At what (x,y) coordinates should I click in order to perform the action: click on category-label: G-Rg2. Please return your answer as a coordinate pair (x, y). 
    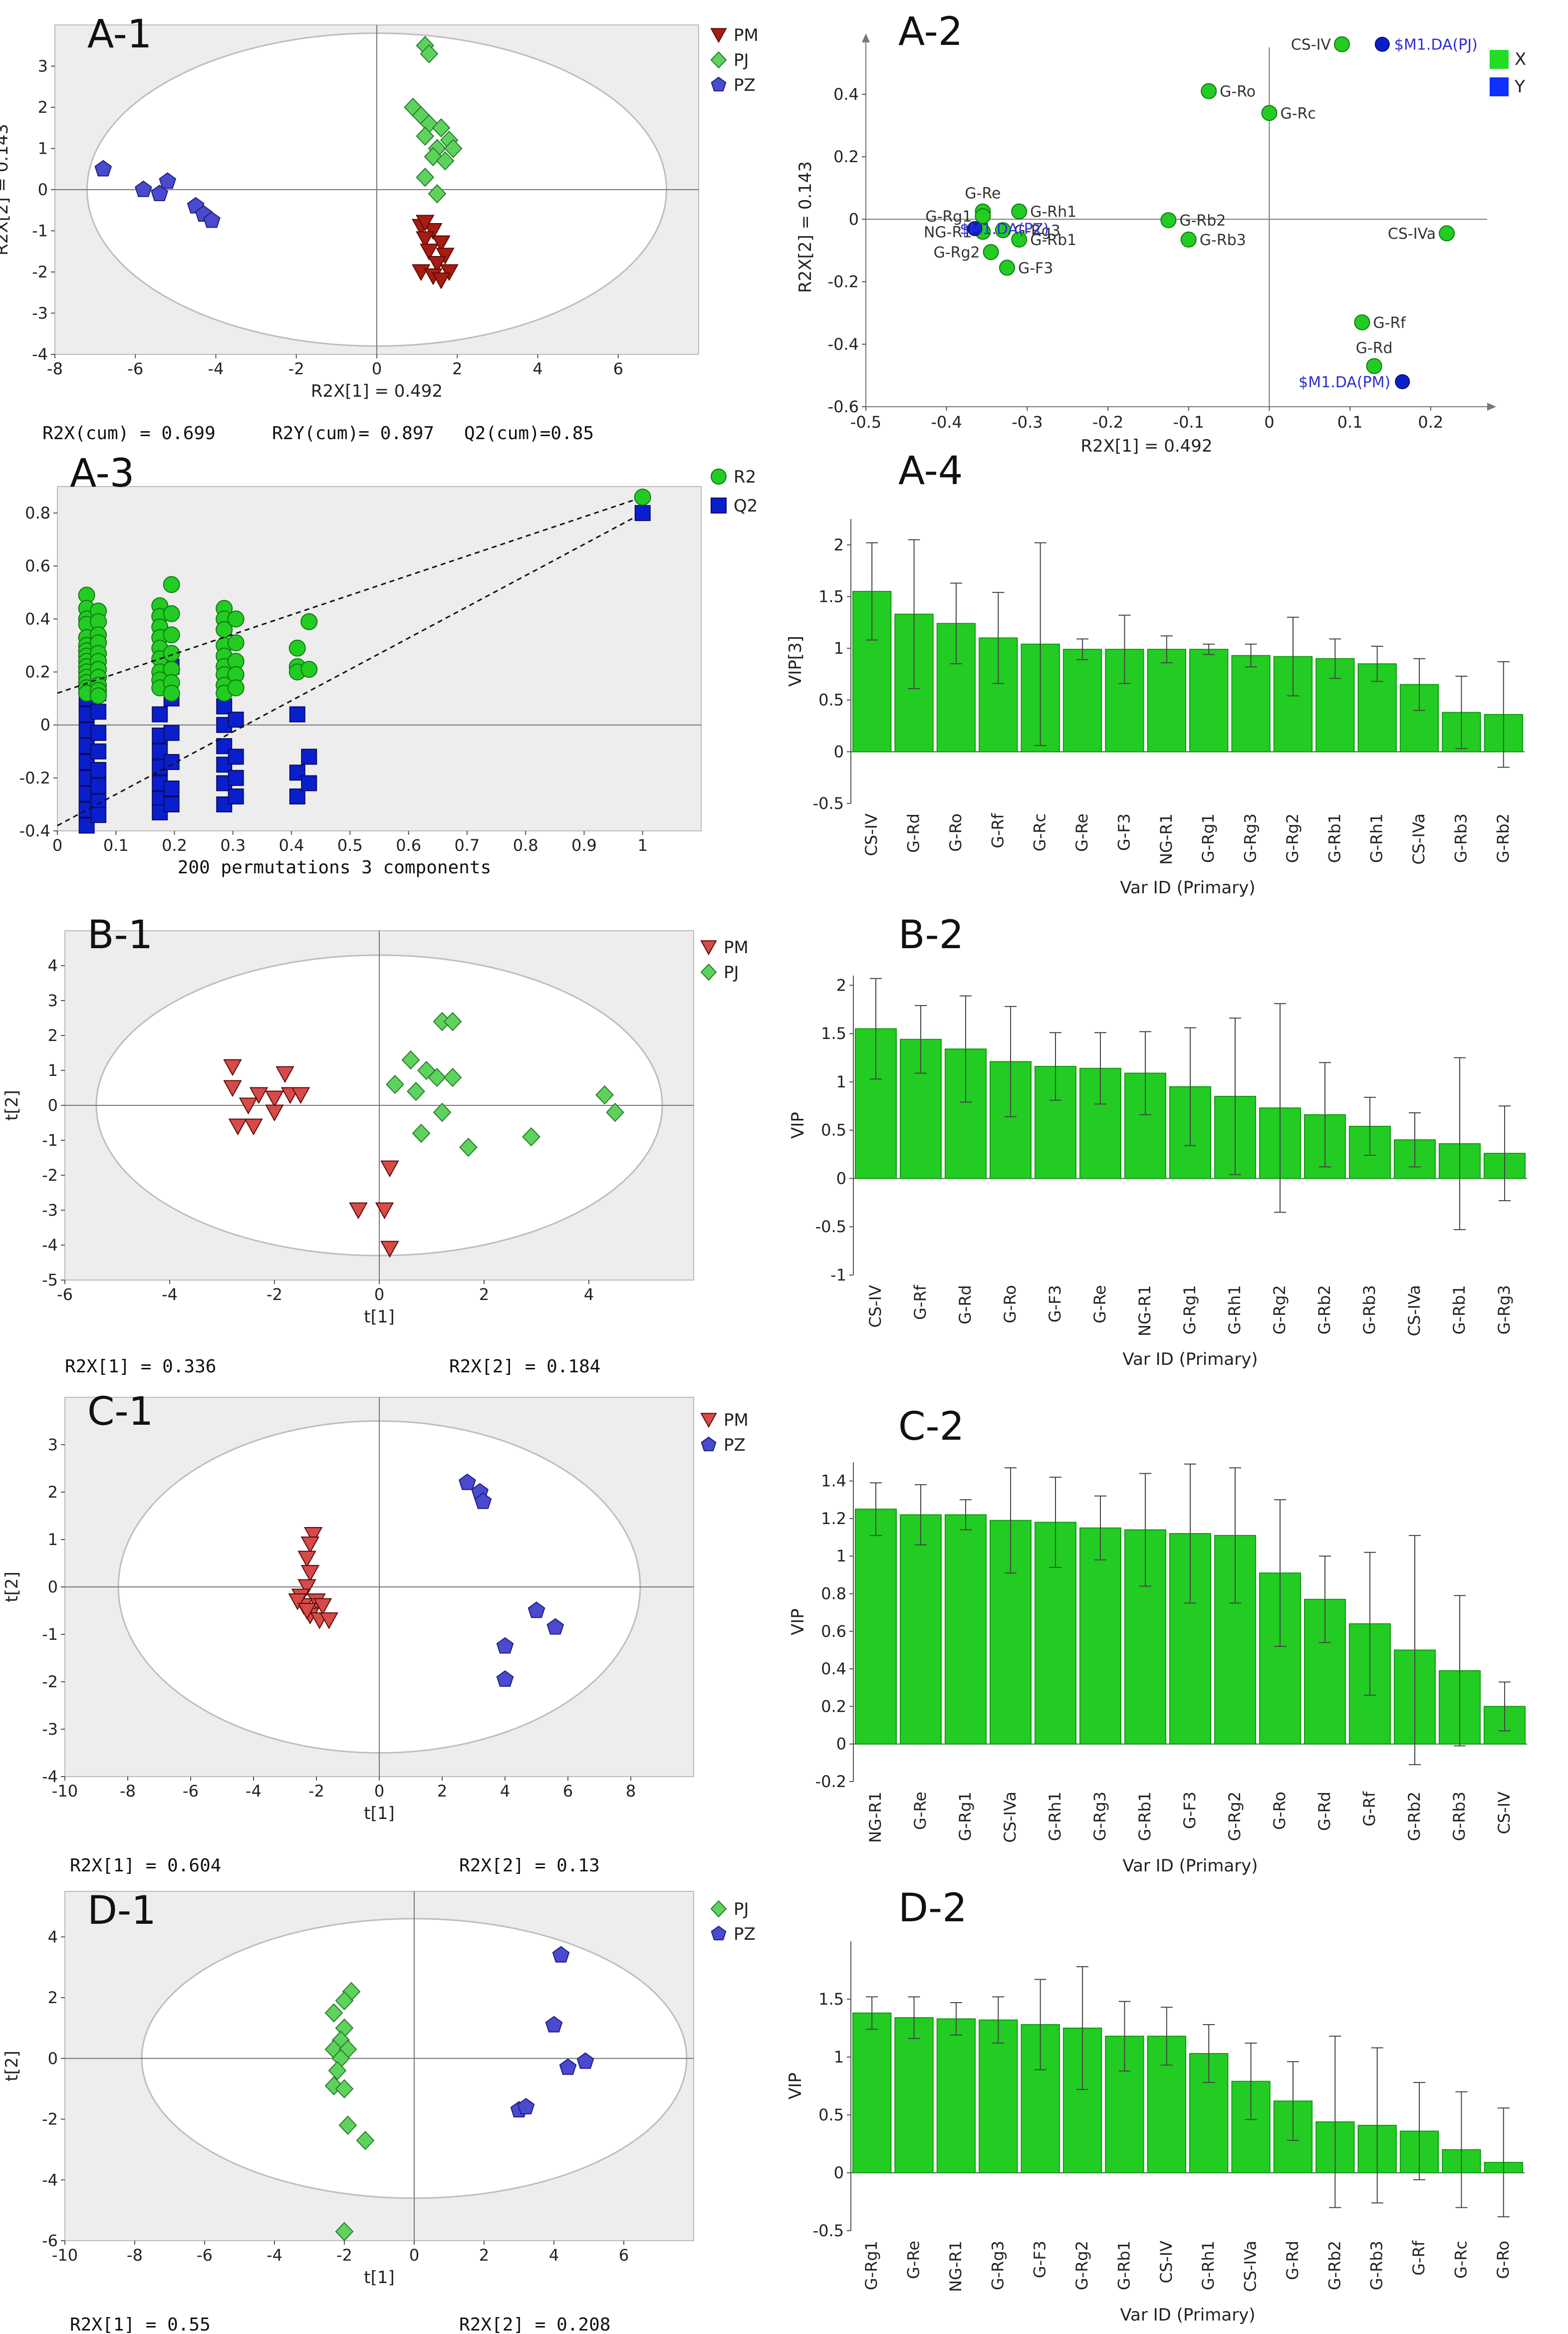
    Looking at the image, I should click on (1292, 838).